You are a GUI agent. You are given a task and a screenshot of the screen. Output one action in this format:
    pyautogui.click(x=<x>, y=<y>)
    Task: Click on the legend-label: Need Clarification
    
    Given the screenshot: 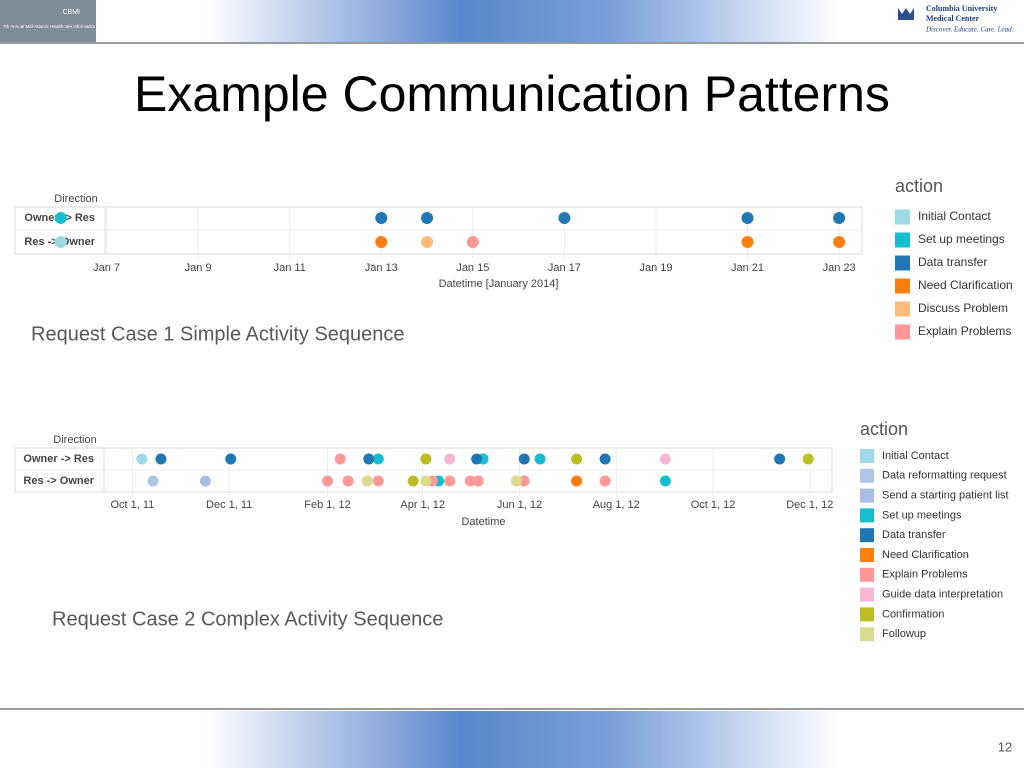 What is the action you would take?
    pyautogui.click(x=965, y=285)
    